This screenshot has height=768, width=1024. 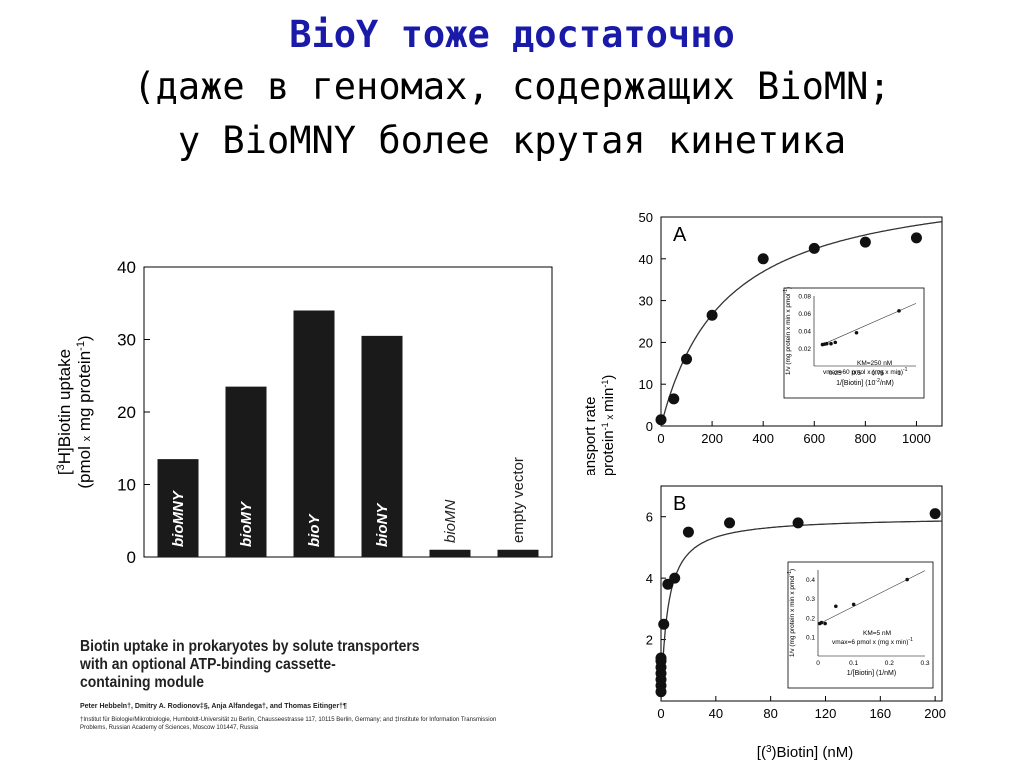 What do you see at coordinates (826, 713) in the screenshot?
I see `x-tick-label: 120` at bounding box center [826, 713].